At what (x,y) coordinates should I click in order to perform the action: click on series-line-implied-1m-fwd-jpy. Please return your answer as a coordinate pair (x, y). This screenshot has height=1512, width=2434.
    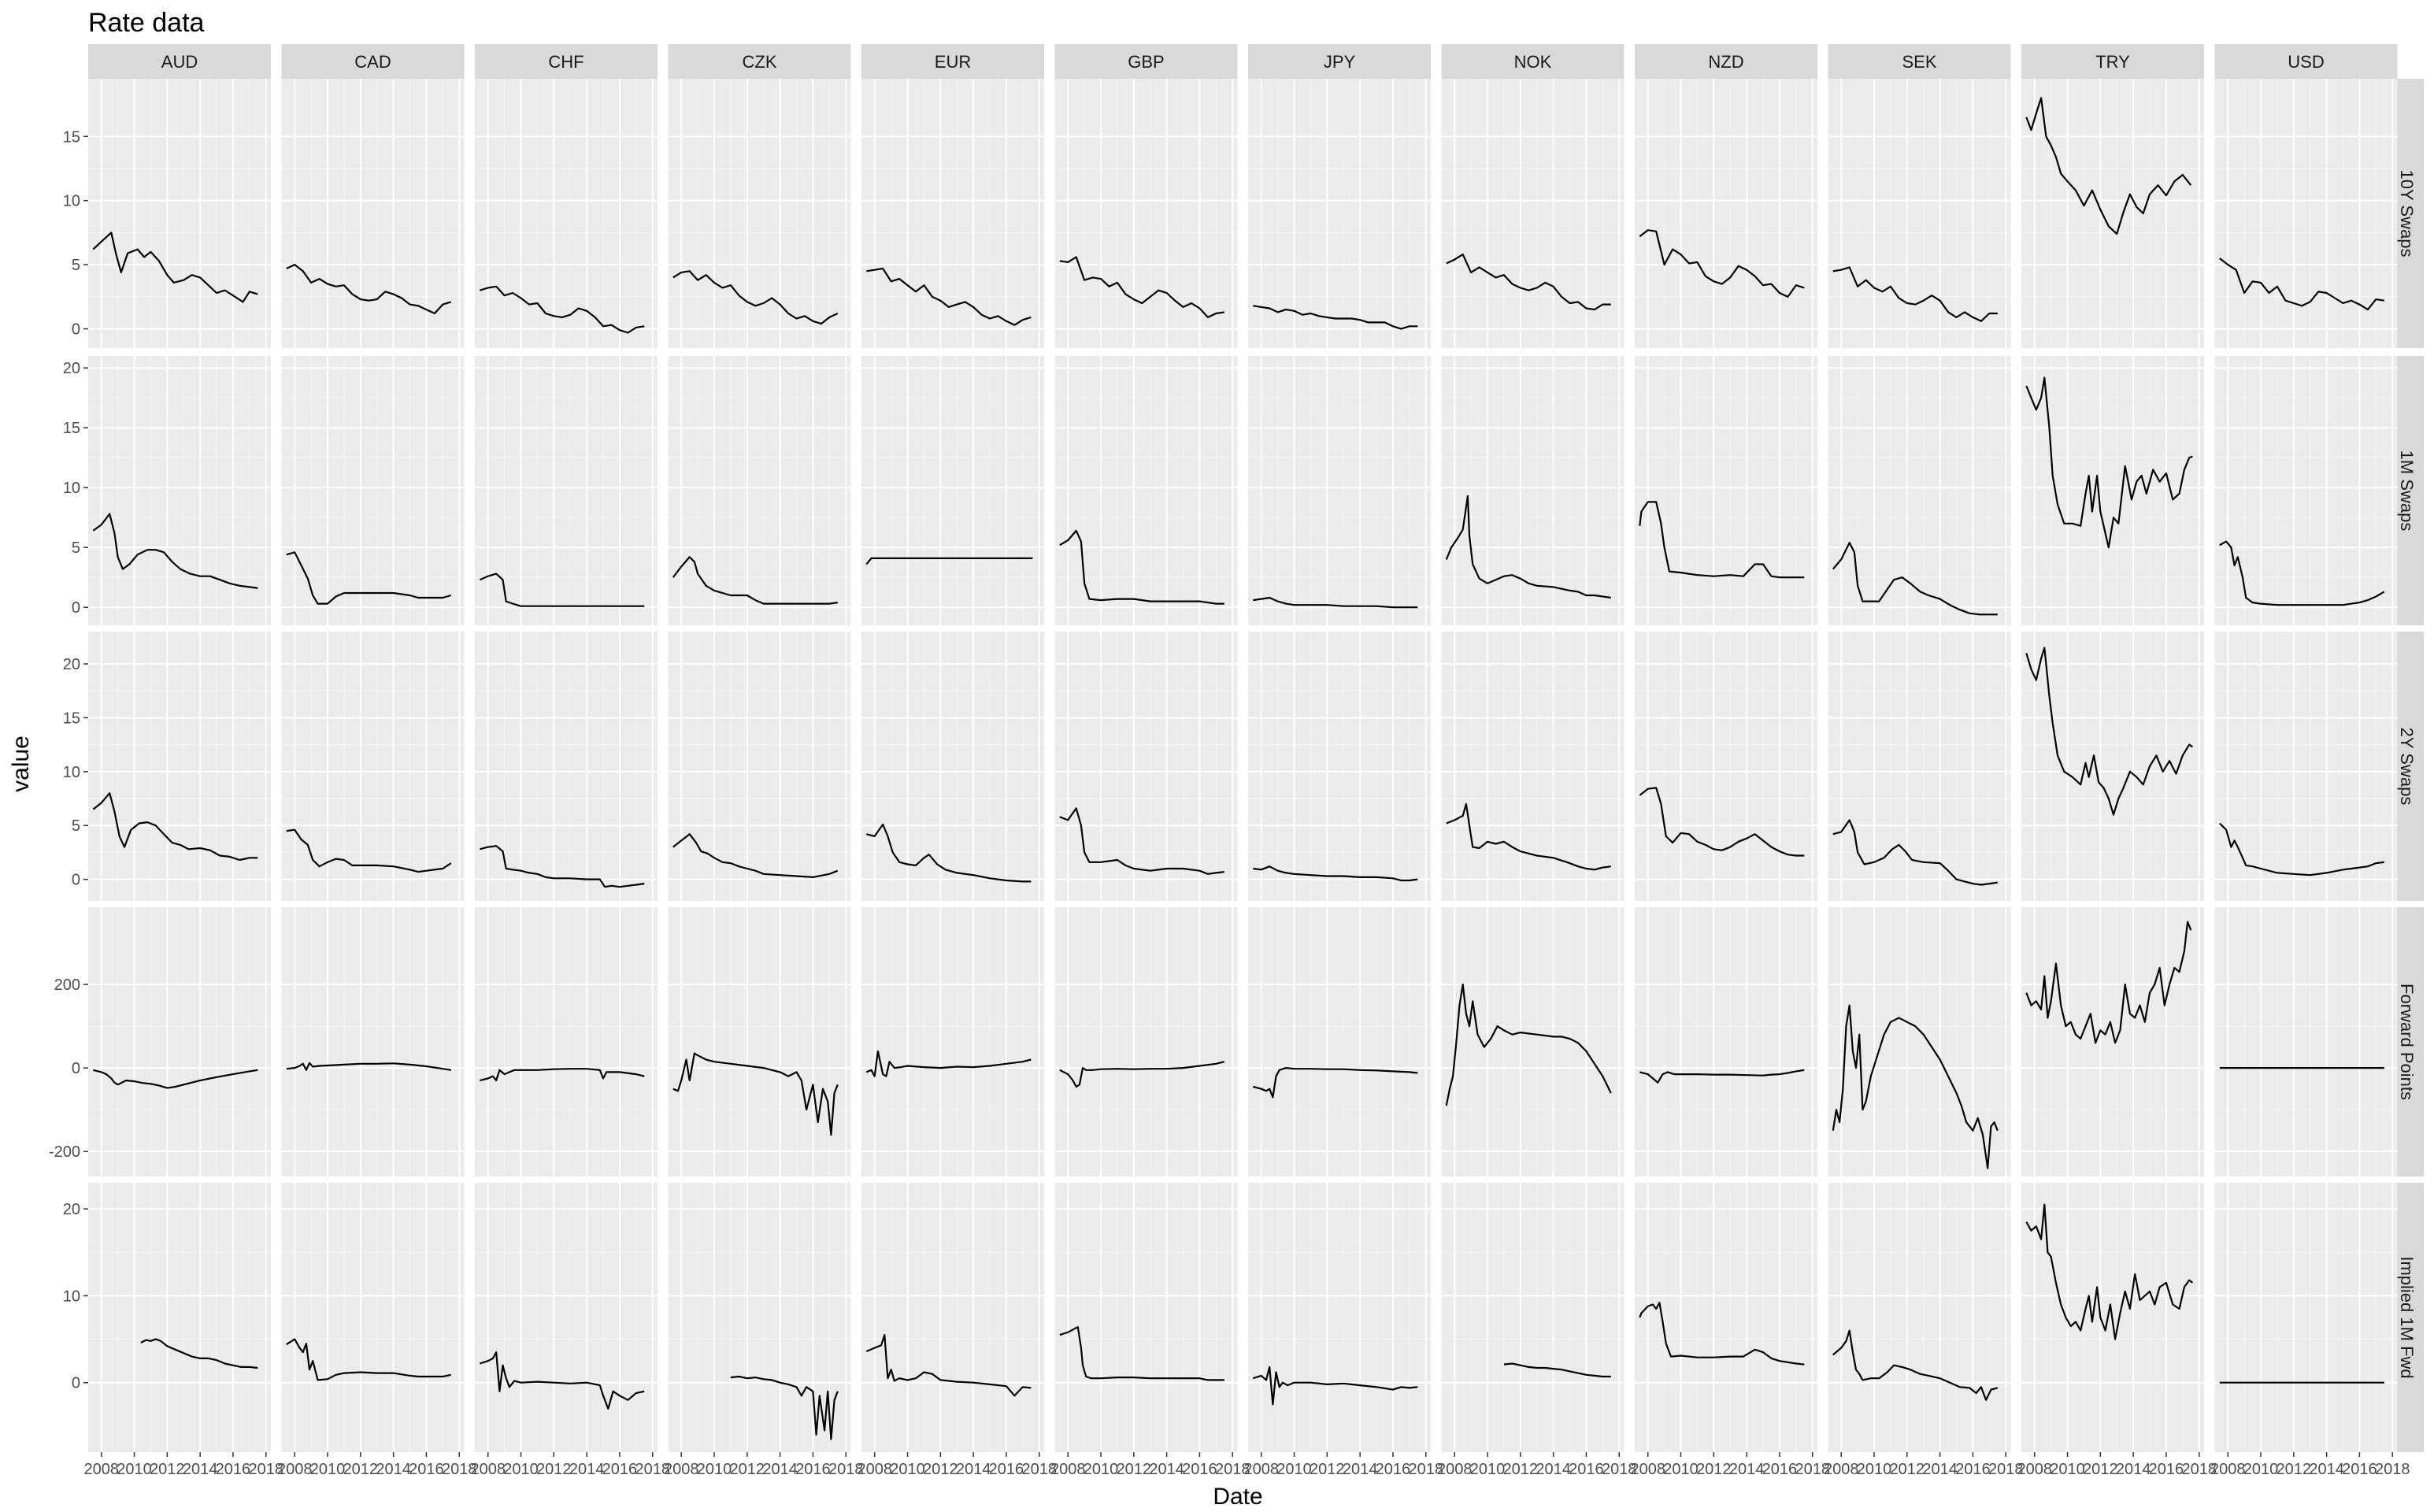
    Looking at the image, I should click on (1335, 1386).